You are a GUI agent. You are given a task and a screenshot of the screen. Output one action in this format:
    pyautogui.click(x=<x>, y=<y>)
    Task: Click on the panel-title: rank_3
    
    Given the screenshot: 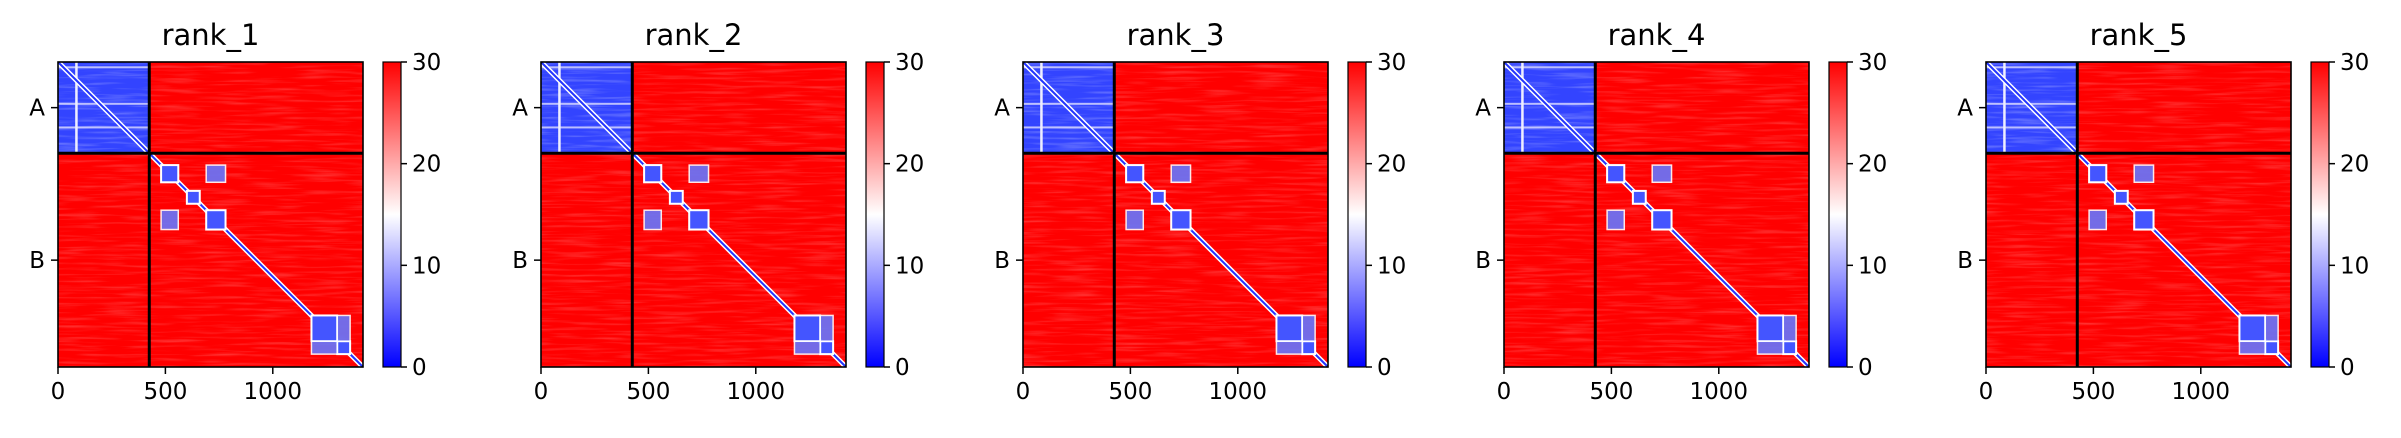 What is the action you would take?
    pyautogui.click(x=1176, y=35)
    